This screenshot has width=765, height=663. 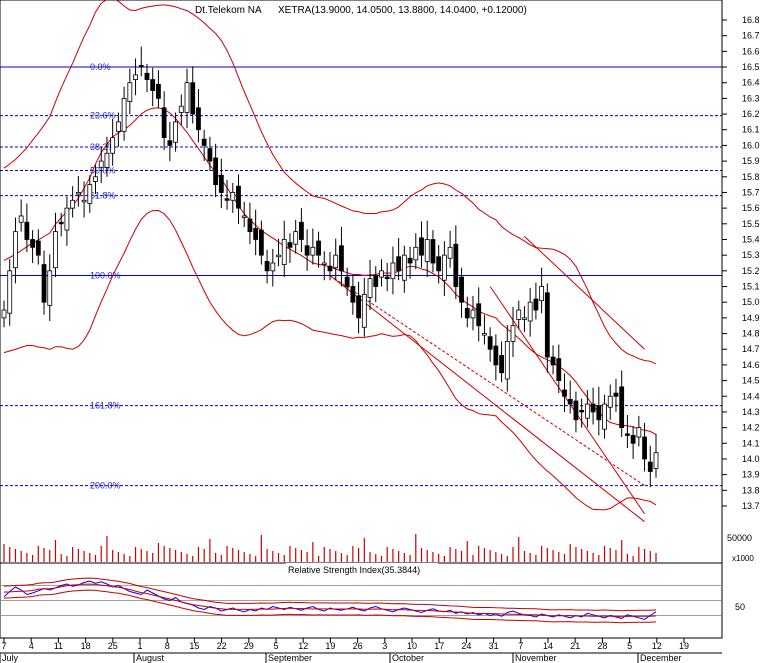 I want to click on fib-label: 161.8%, so click(x=105, y=406).